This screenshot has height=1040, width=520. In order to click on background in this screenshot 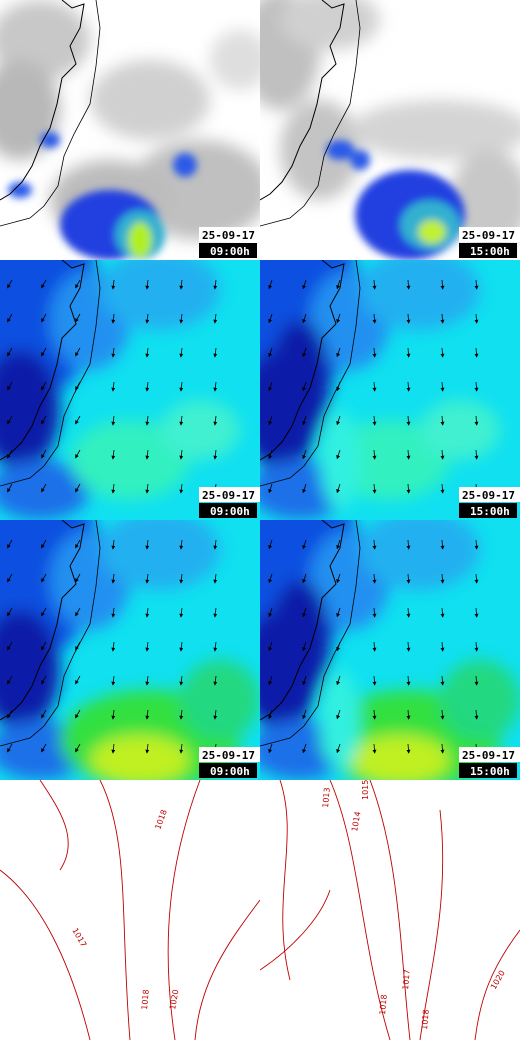, I will do `click(390, 910)`.